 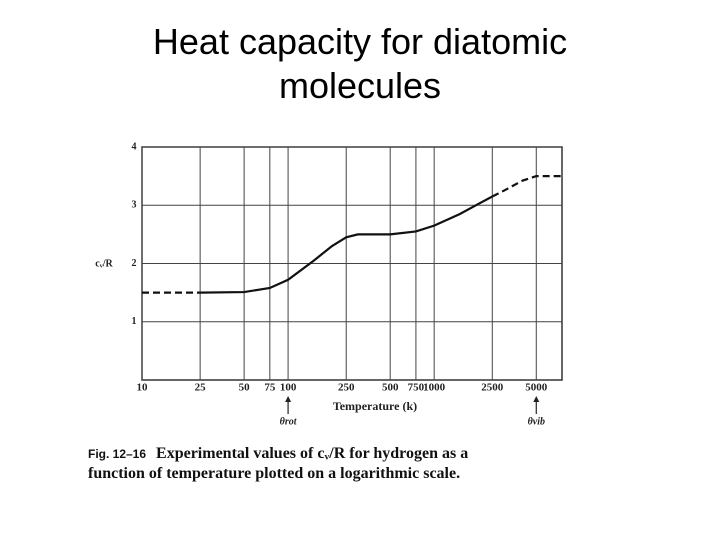 What do you see at coordinates (134, 321) in the screenshot?
I see `y-tick-label: 1` at bounding box center [134, 321].